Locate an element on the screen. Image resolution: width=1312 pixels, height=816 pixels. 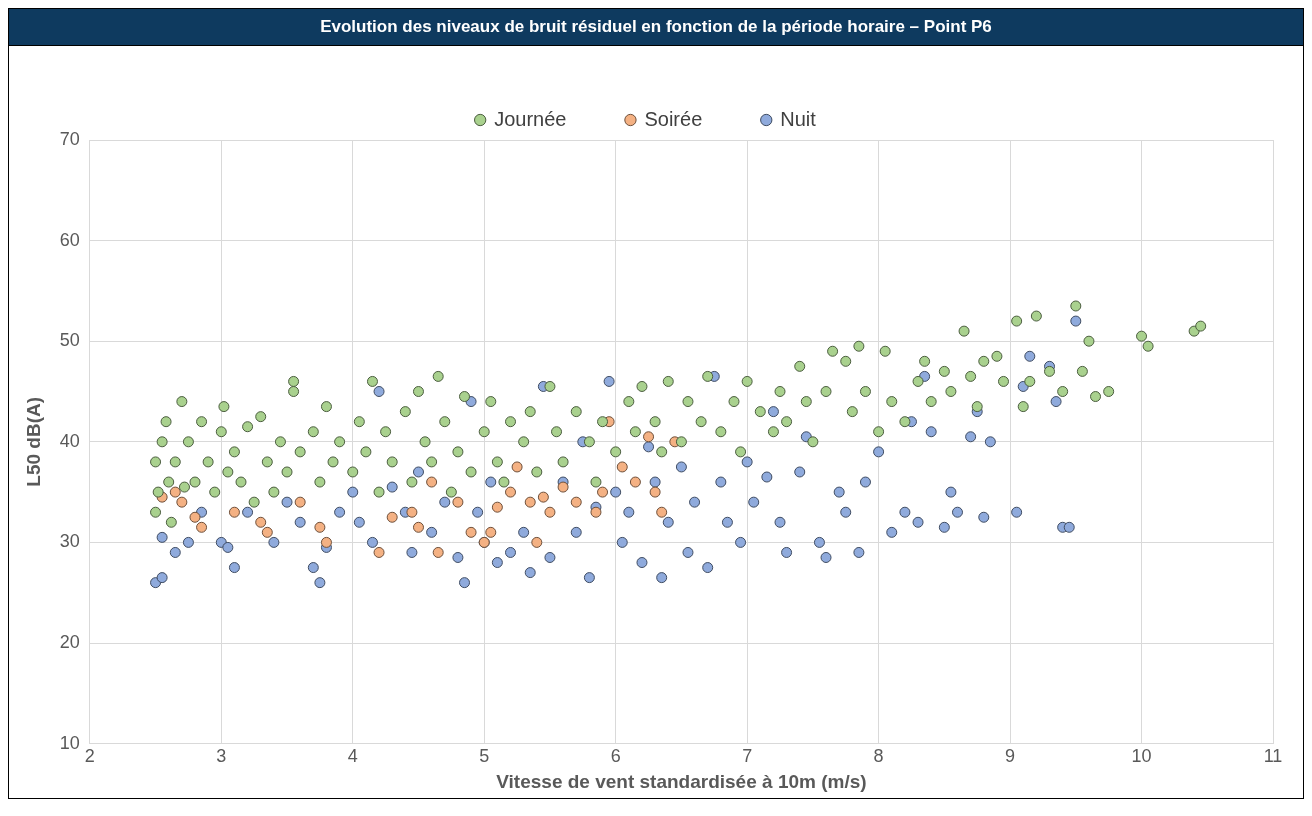
x-tick-label: 8 is located at coordinates (878, 756).